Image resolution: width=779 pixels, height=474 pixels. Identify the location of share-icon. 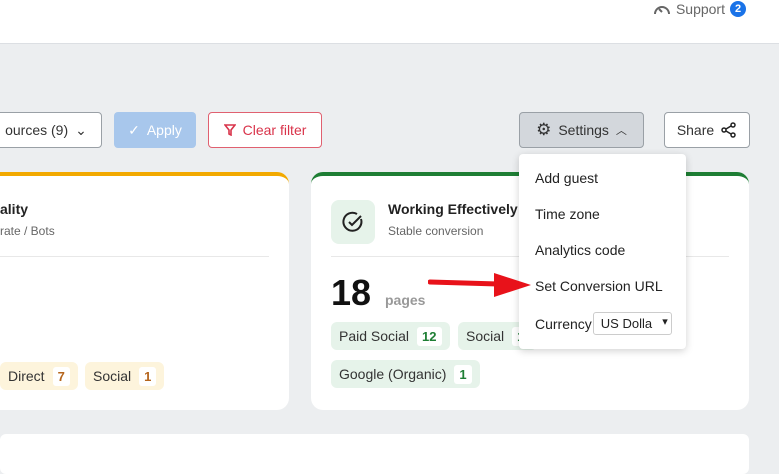
(728, 130).